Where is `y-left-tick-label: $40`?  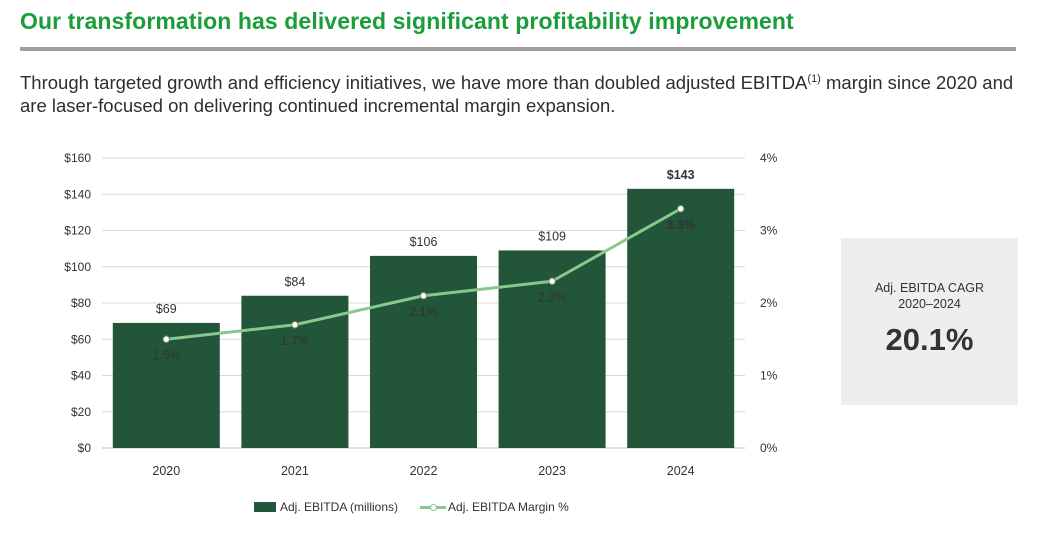
y-left-tick-label: $40 is located at coordinates (81, 376).